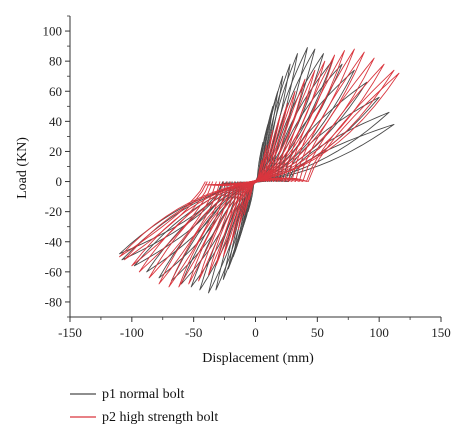  Describe the element at coordinates (53, 241) in the screenshot. I see `y-tick-label: -40` at that location.